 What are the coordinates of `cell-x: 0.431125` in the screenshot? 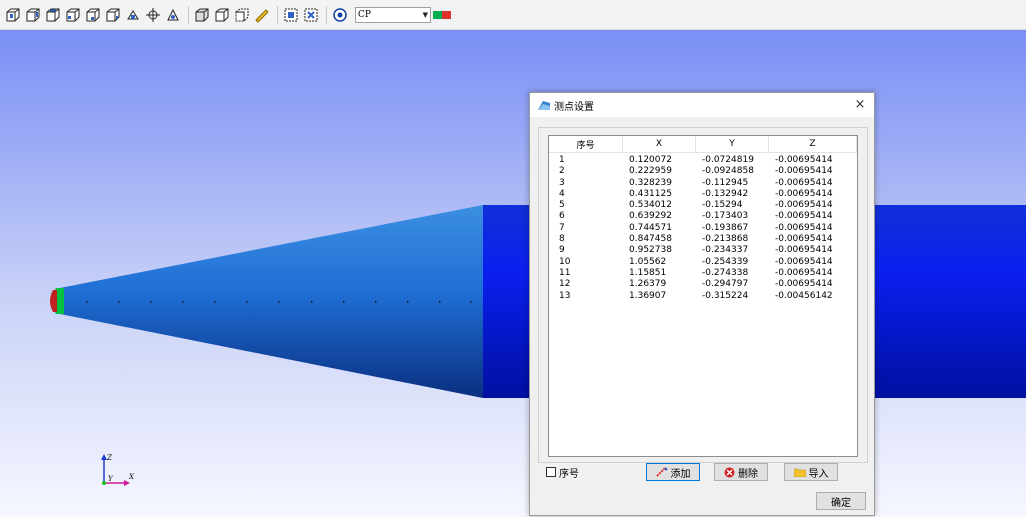 It's located at (650, 193).